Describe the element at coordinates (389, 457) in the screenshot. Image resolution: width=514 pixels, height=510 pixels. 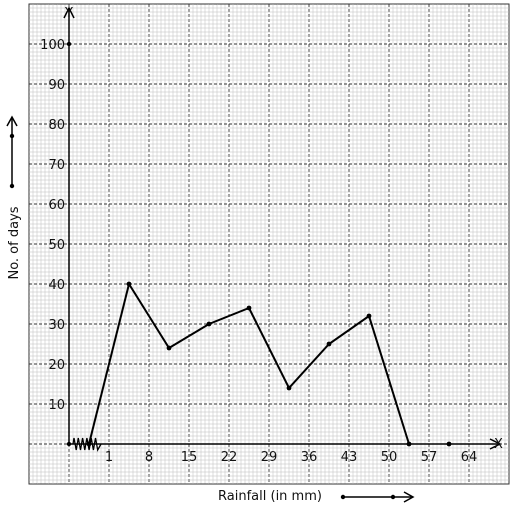
I see `x-tick-label: 50` at that location.